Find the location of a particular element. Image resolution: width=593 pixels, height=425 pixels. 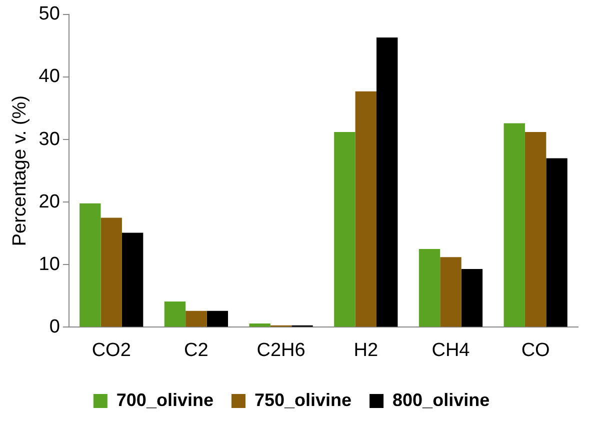

y-tick-label: 50 is located at coordinates (49, 14).